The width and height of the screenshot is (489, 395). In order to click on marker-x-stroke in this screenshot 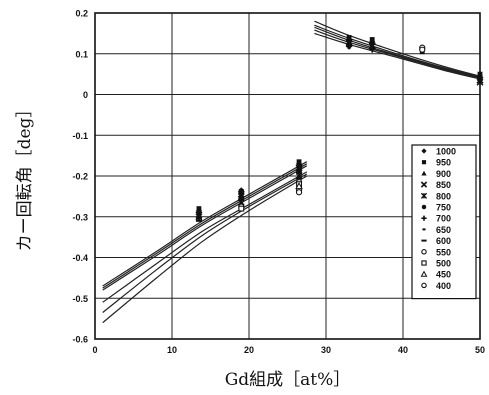, I will do `click(424, 184)`.